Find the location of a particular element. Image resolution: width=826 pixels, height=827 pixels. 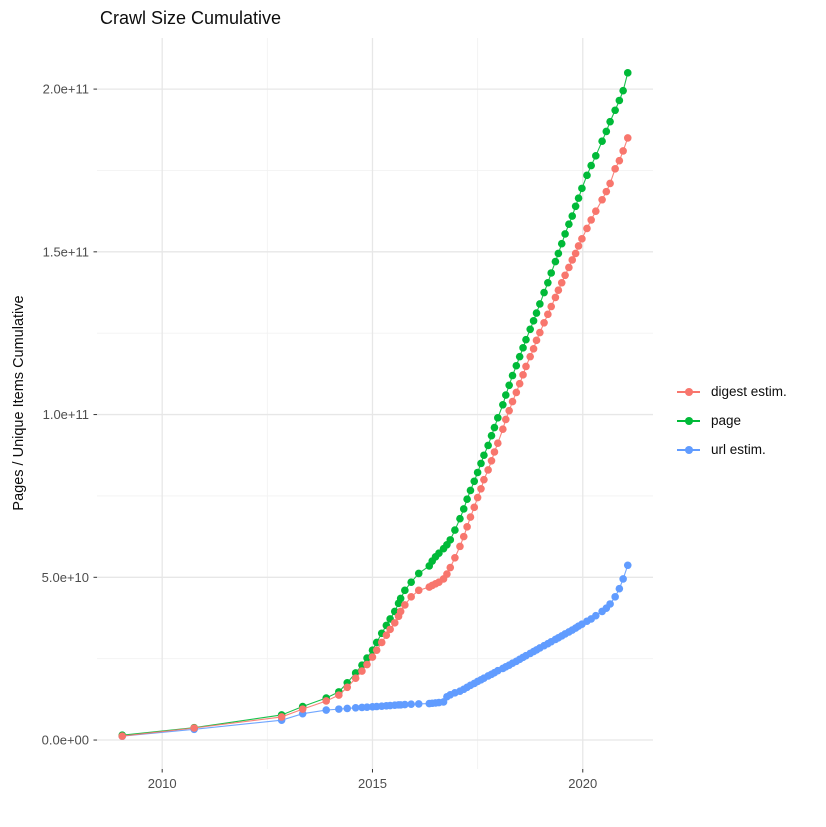

chart-title: Crawl Size Cumulative is located at coordinates (191, 18).